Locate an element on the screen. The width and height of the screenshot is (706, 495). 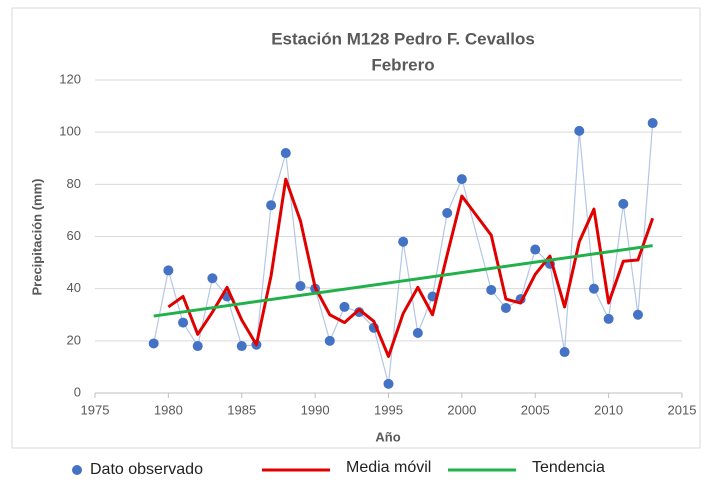
y-axis-title: Precipitación (mm) is located at coordinates (36, 236).